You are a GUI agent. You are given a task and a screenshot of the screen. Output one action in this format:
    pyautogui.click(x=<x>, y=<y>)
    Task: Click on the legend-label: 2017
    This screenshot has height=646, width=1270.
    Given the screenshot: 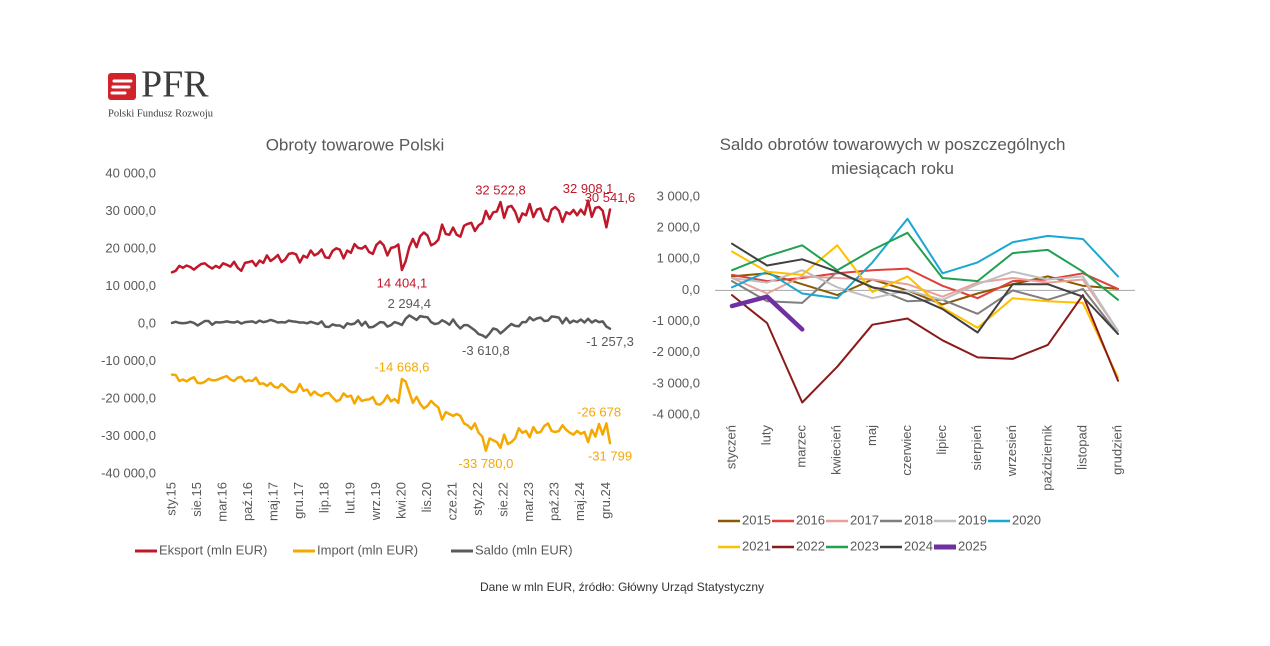 What is the action you would take?
    pyautogui.click(x=864, y=519)
    